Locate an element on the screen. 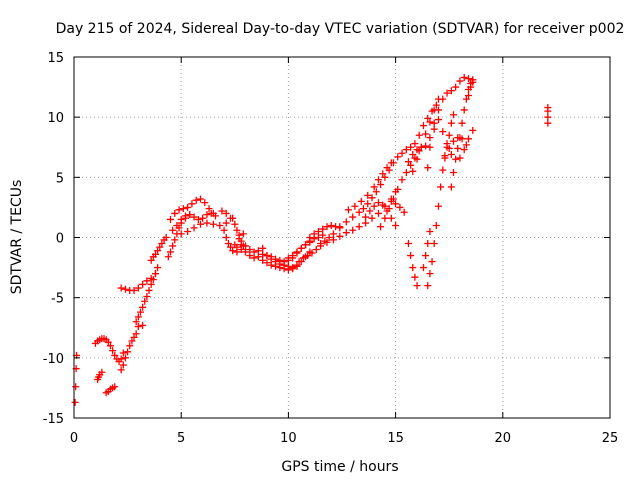 This screenshot has width=640, height=480. y-tick-label: 5 is located at coordinates (60, 178).